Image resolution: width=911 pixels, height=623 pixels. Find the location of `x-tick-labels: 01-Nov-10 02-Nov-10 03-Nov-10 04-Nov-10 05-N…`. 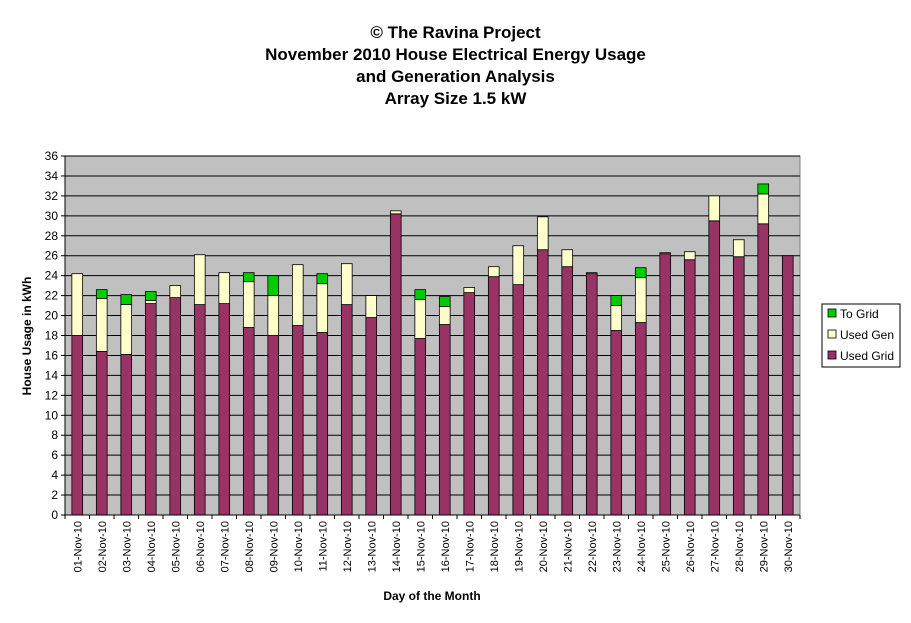

x-tick-labels: 01-Nov-10 02-Nov-10 03-Nov-10 04-Nov-10 05-N… is located at coordinates (433, 546).